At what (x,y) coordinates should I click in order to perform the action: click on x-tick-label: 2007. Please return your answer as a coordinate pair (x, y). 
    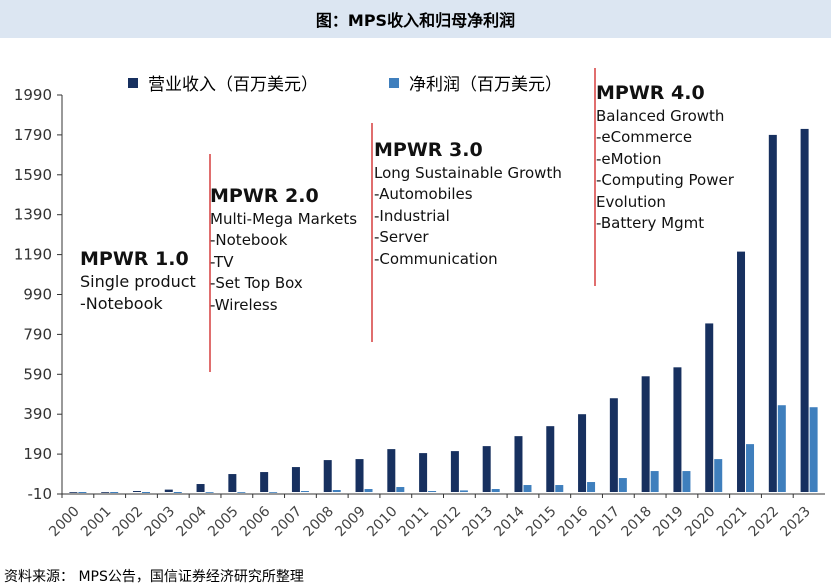
    Looking at the image, I should click on (287, 522).